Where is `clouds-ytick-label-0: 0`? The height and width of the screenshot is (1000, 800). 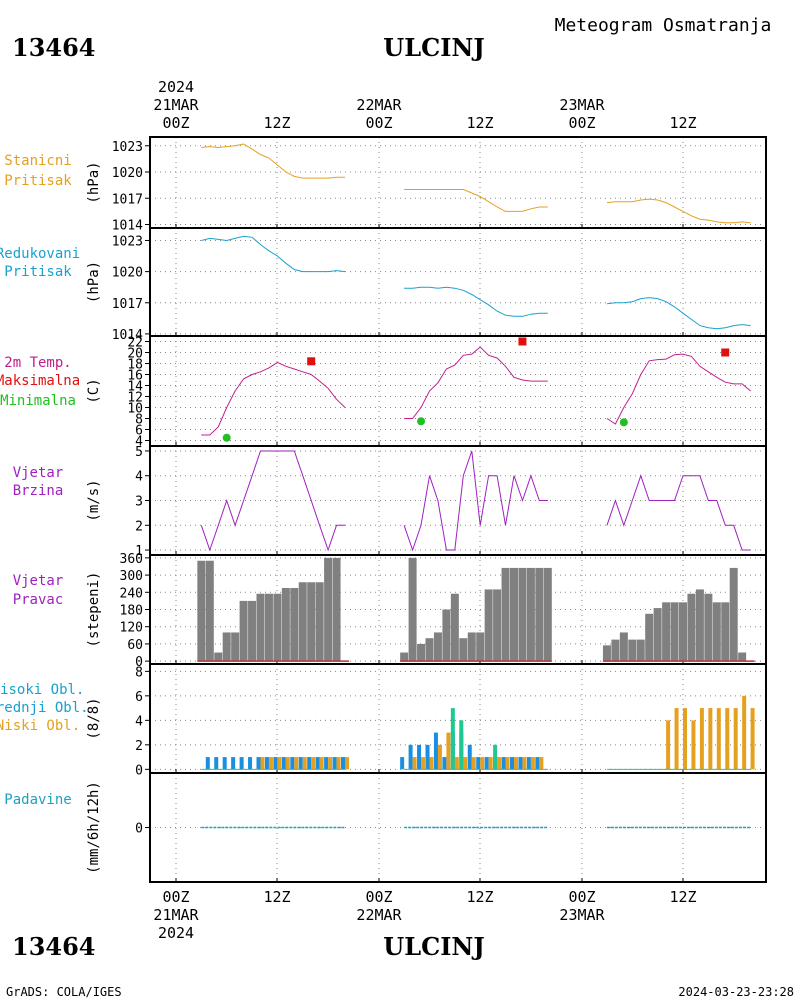
clouds-ytick-label-0: 0 is located at coordinates (139, 770).